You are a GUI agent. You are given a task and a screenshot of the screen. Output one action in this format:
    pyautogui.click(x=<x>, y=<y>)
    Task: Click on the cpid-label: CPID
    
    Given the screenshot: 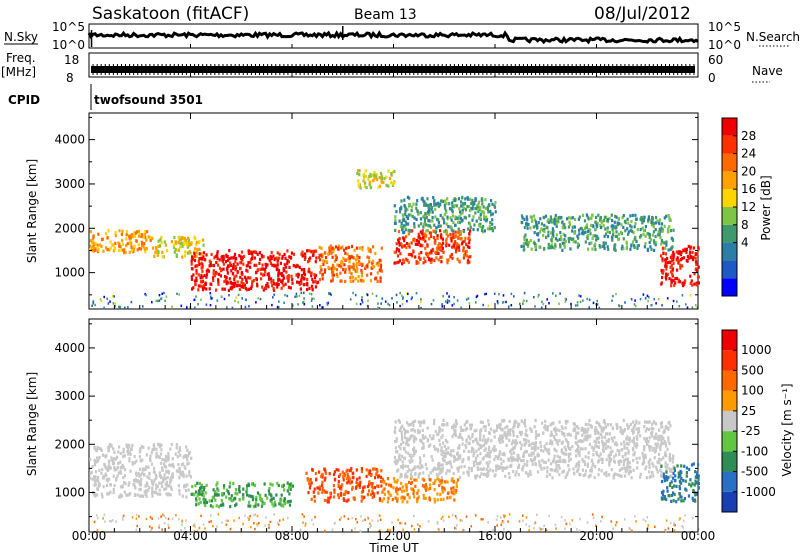 What is the action you would take?
    pyautogui.click(x=24, y=100)
    